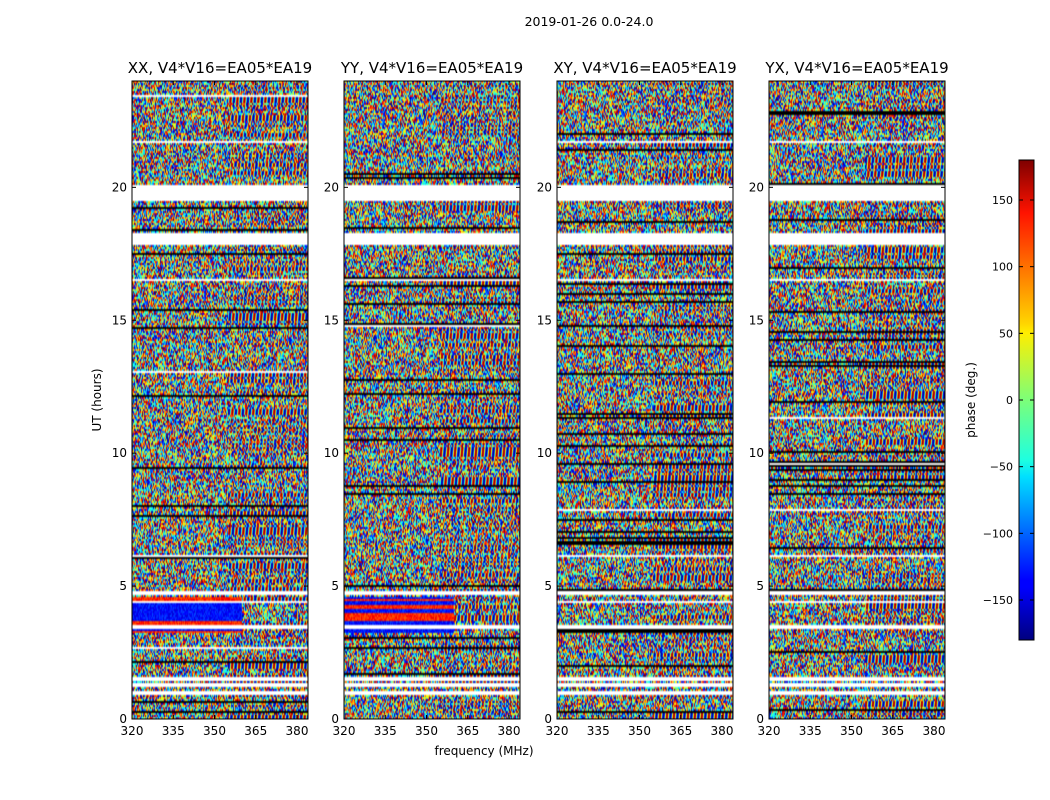 Image resolution: width=1050 pixels, height=800 pixels. I want to click on colorbar-tick-label: −100, so click(998, 533).